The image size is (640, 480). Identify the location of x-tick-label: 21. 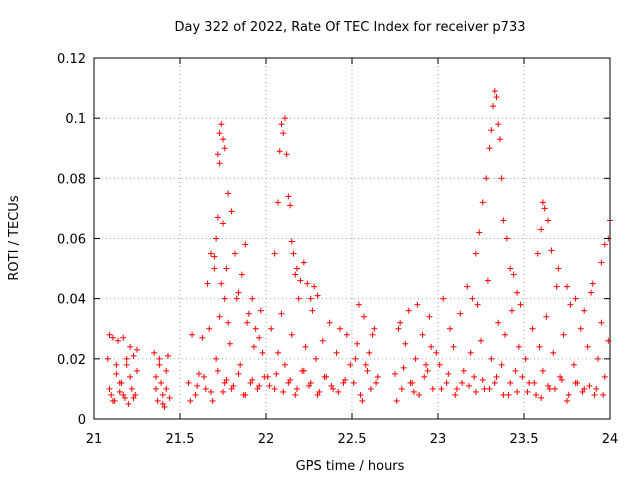
(94, 439).